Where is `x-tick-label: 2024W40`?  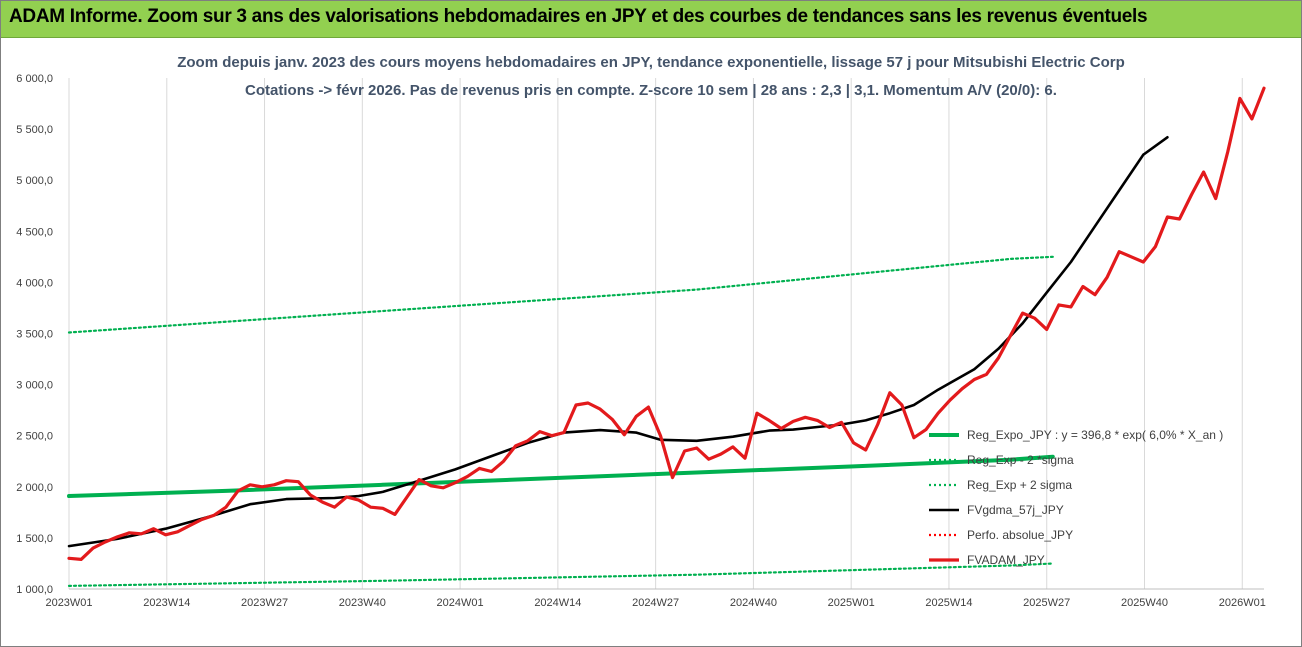
x-tick-label: 2024W40 is located at coordinates (753, 603).